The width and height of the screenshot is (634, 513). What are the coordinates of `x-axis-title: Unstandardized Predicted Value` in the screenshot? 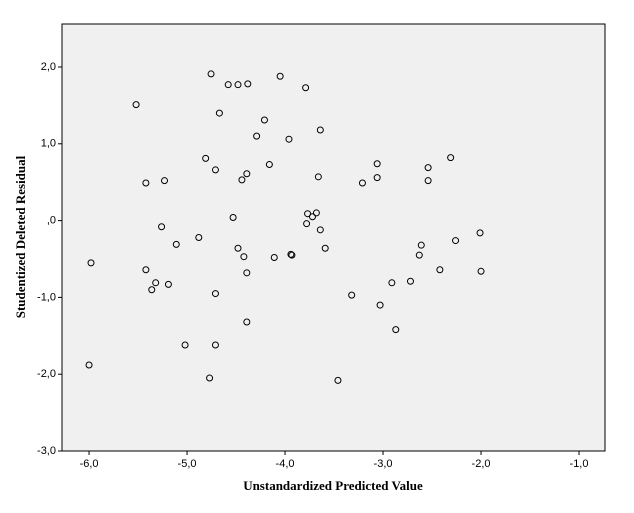 It's located at (333, 485).